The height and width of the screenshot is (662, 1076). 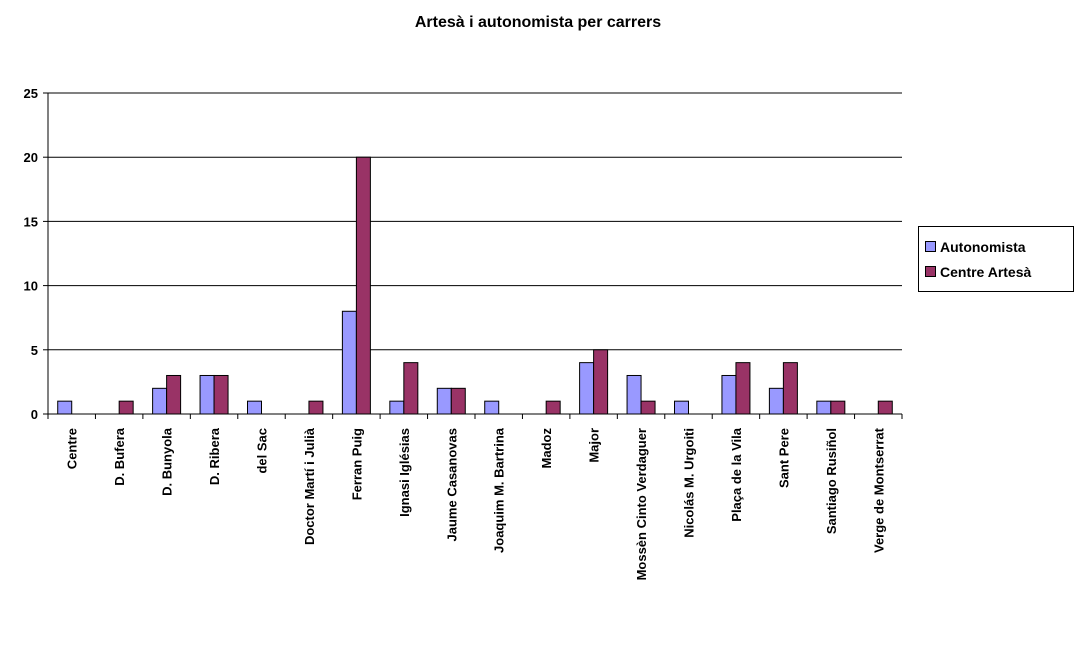 What do you see at coordinates (546, 448) in the screenshot?
I see `x-category-label: Madoz` at bounding box center [546, 448].